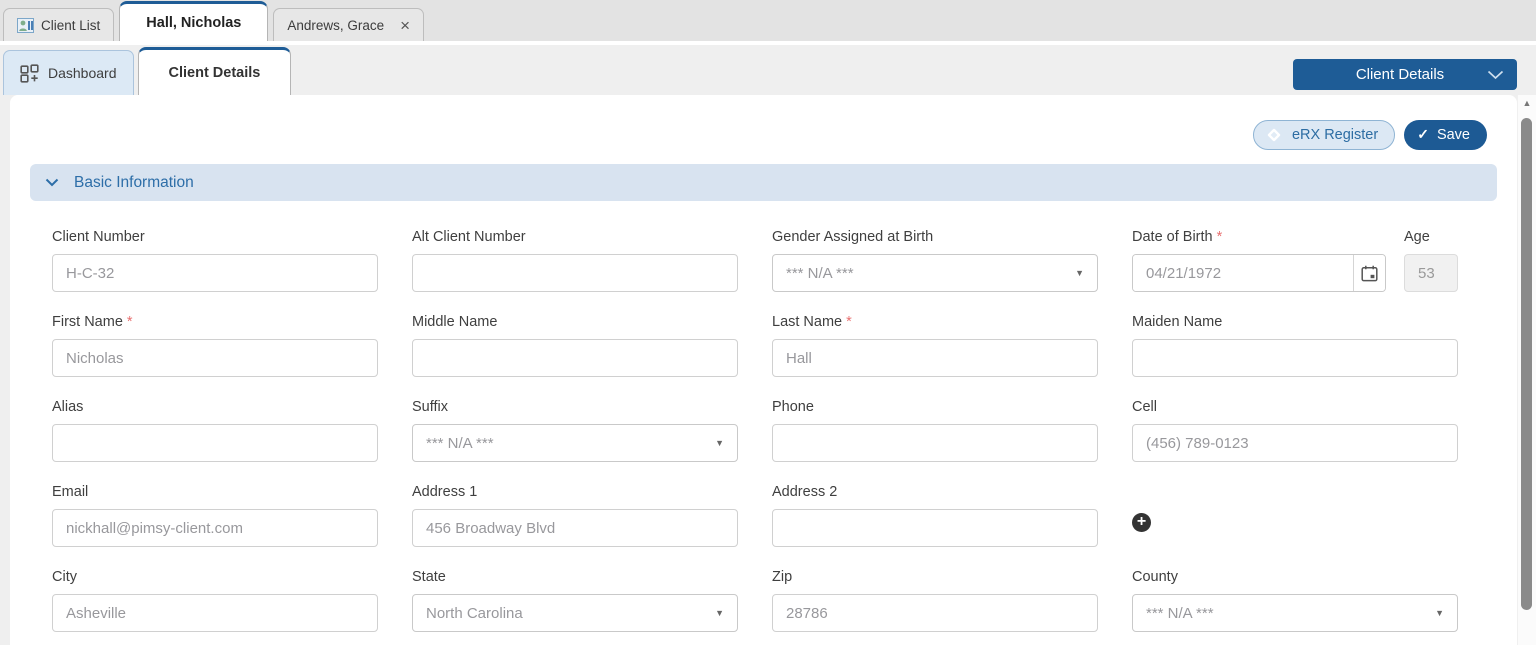 The height and width of the screenshot is (645, 1536). Describe the element at coordinates (215, 528) in the screenshot. I see `email-input` at that location.